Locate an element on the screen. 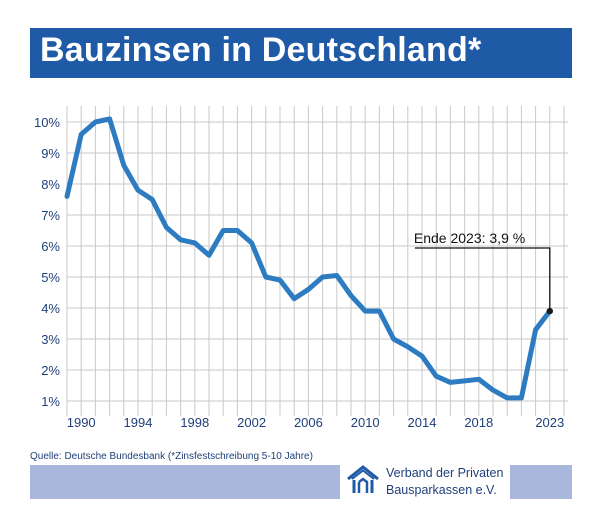 The width and height of the screenshot is (606, 517). y-tick-label: 8% is located at coordinates (50, 184).